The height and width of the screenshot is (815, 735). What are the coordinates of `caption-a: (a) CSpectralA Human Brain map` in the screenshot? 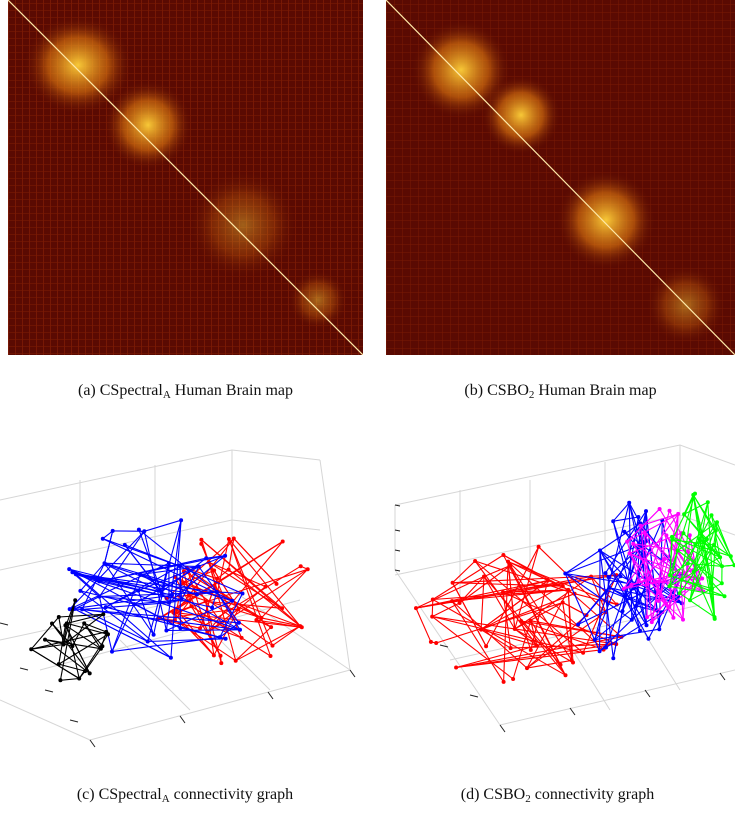 It's located at (185, 391).